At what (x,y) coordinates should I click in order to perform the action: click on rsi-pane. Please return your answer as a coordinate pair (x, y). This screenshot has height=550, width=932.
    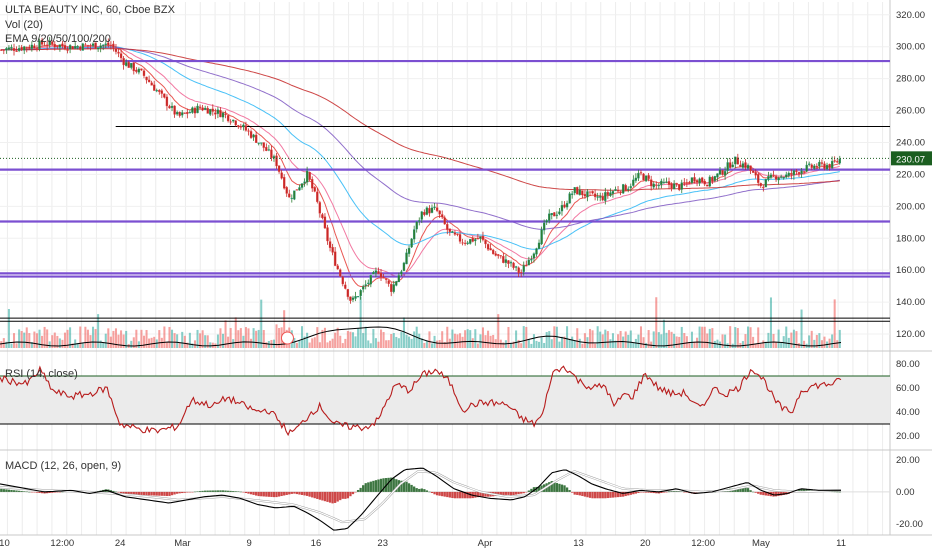
    Looking at the image, I should click on (445, 401).